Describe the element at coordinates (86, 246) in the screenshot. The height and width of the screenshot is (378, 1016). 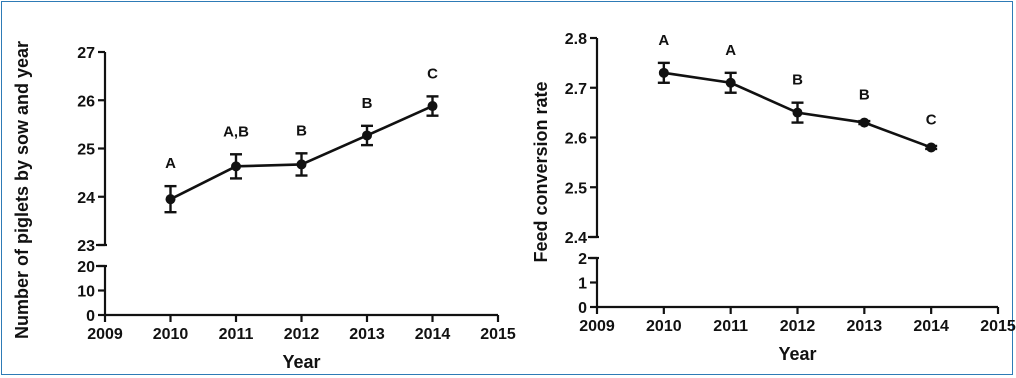
I see `y-tick-label: 23` at that location.